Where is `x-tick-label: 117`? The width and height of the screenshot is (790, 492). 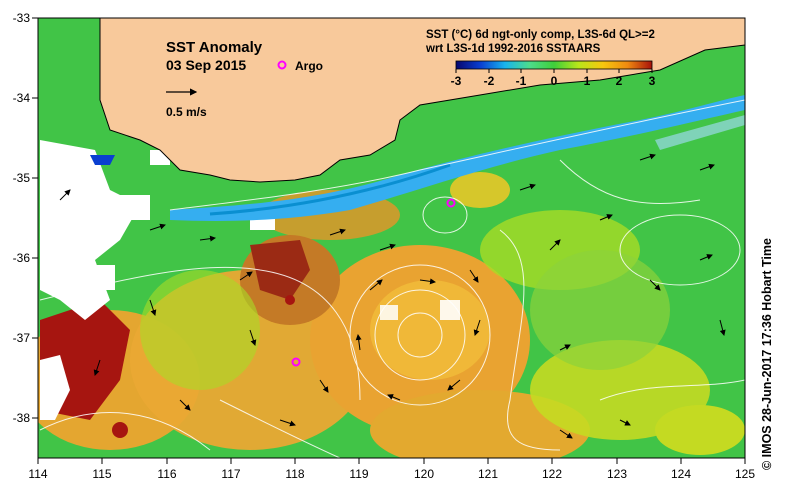 x-tick-label: 117 is located at coordinates (230, 474).